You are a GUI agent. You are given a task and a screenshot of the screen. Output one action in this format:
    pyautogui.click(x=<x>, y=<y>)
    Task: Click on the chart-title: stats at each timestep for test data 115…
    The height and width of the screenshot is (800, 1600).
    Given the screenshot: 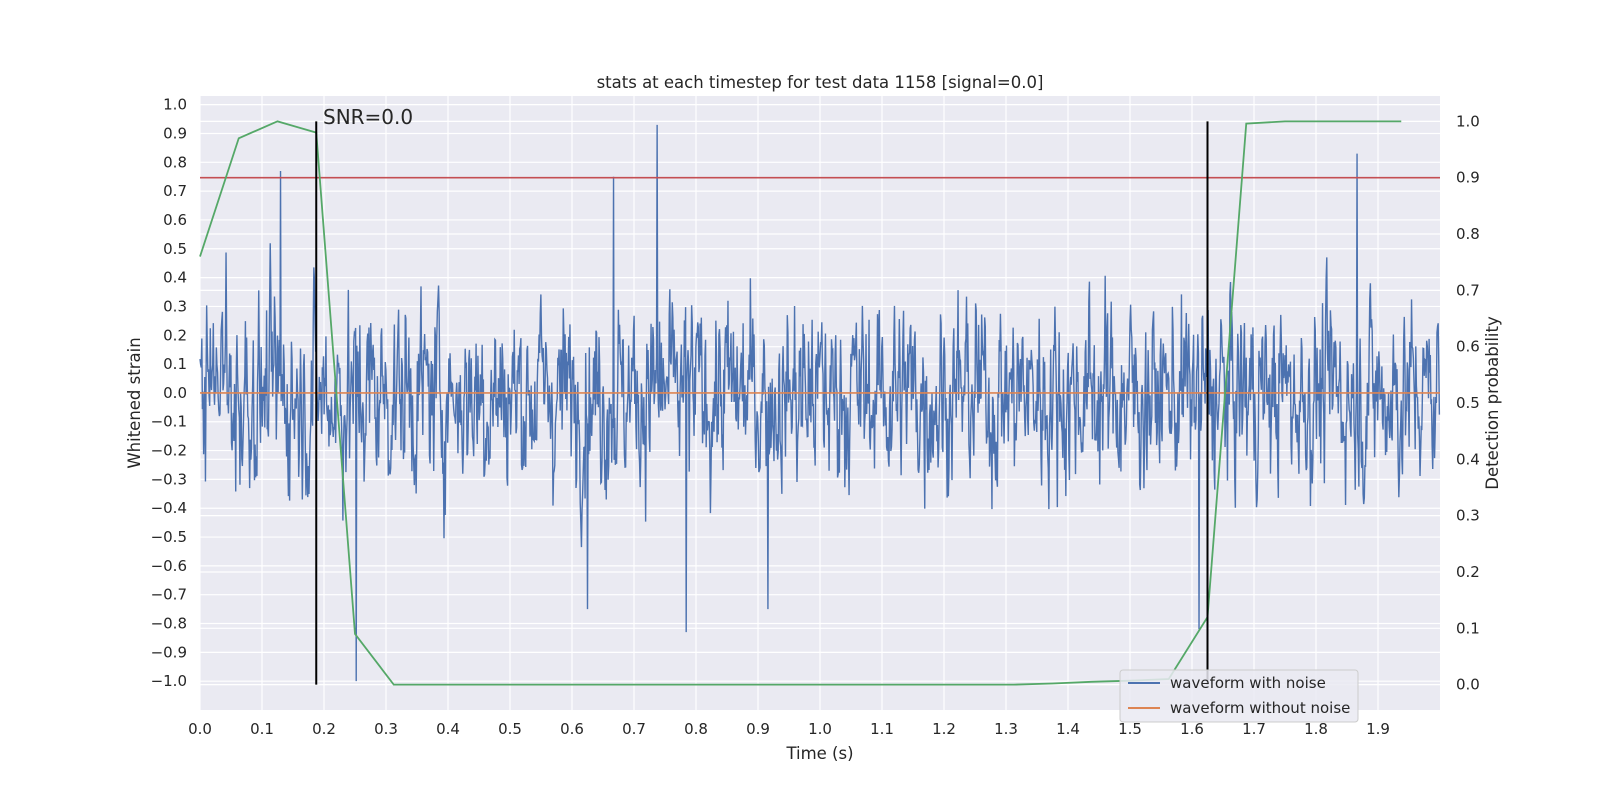 What is the action you would take?
    pyautogui.click(x=820, y=82)
    